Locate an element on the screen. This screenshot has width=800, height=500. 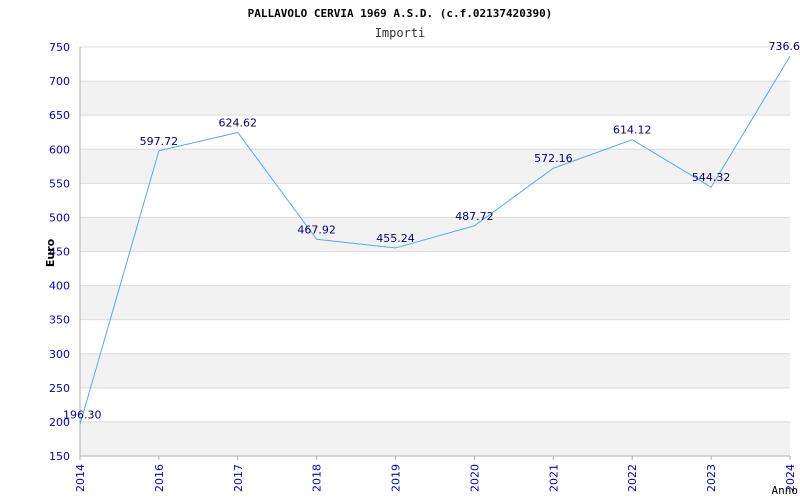
y-tick-label: 200 is located at coordinates (59, 422).